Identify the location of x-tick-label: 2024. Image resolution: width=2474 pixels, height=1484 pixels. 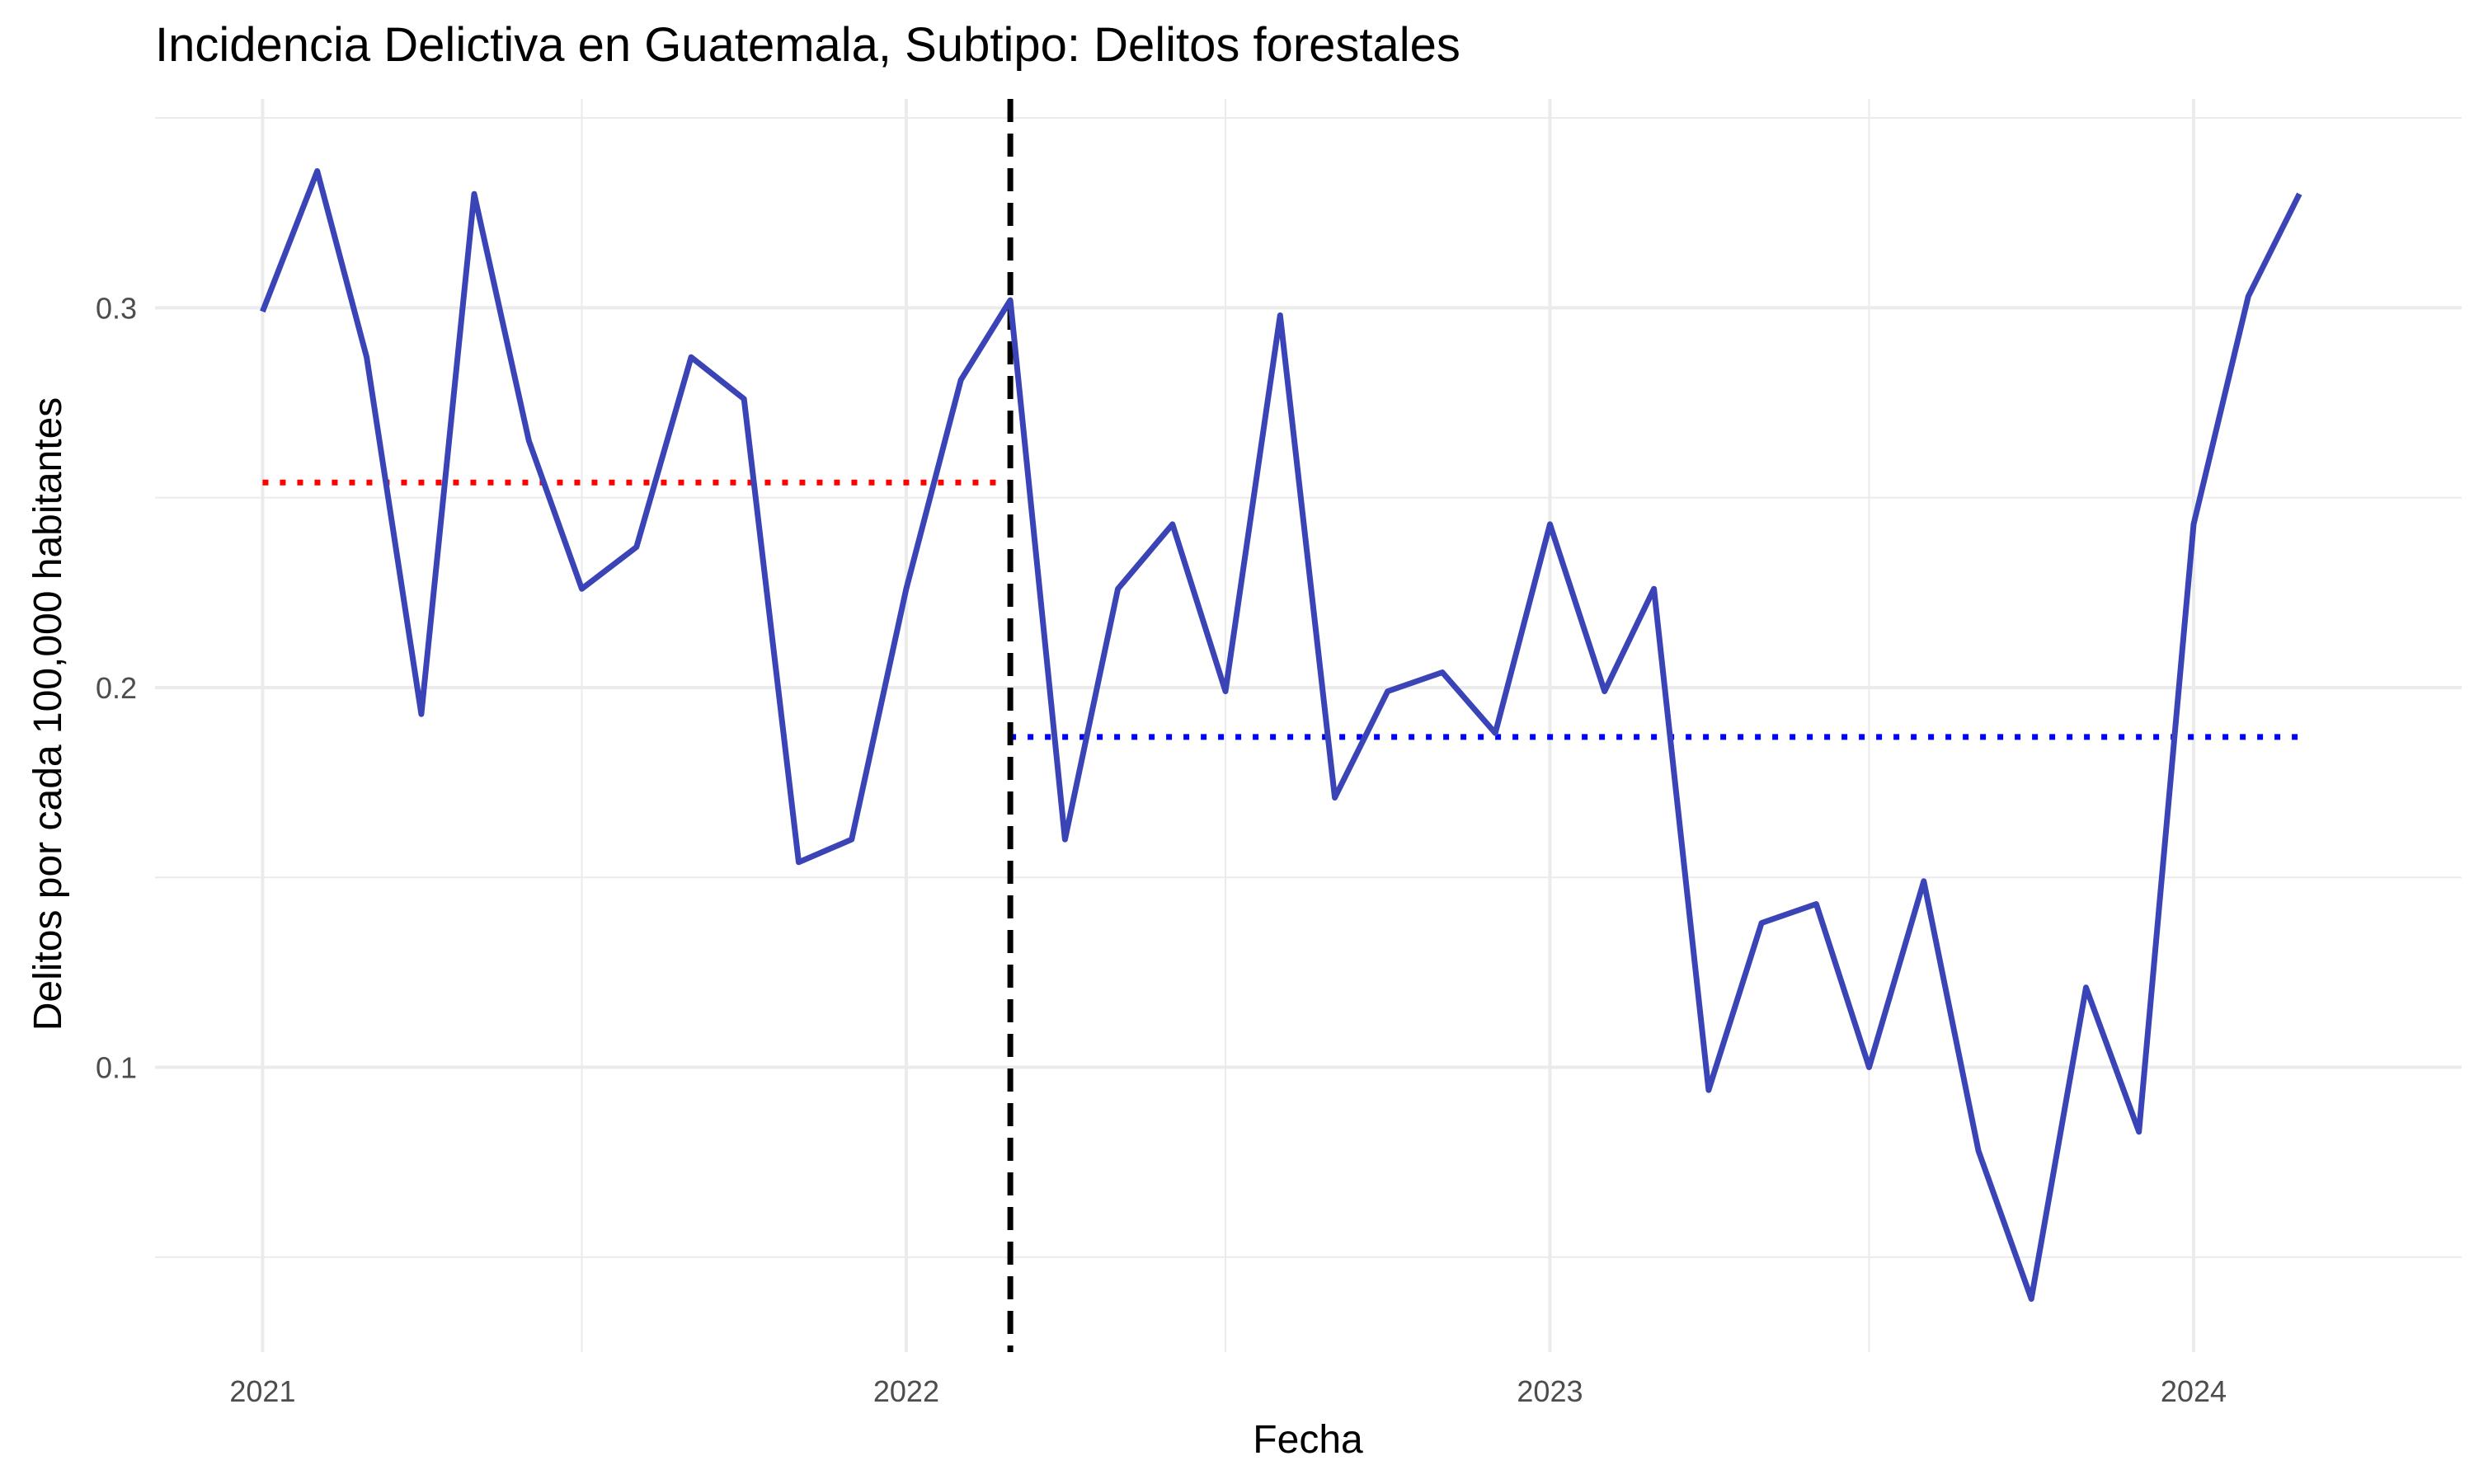
(2194, 1391).